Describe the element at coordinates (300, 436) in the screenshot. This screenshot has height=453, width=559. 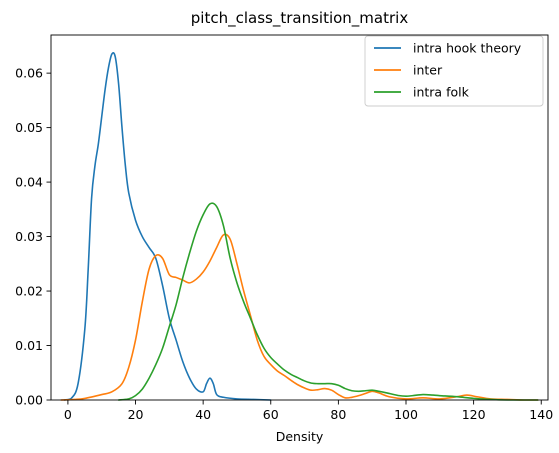
I see `x-axis-label: Density` at that location.